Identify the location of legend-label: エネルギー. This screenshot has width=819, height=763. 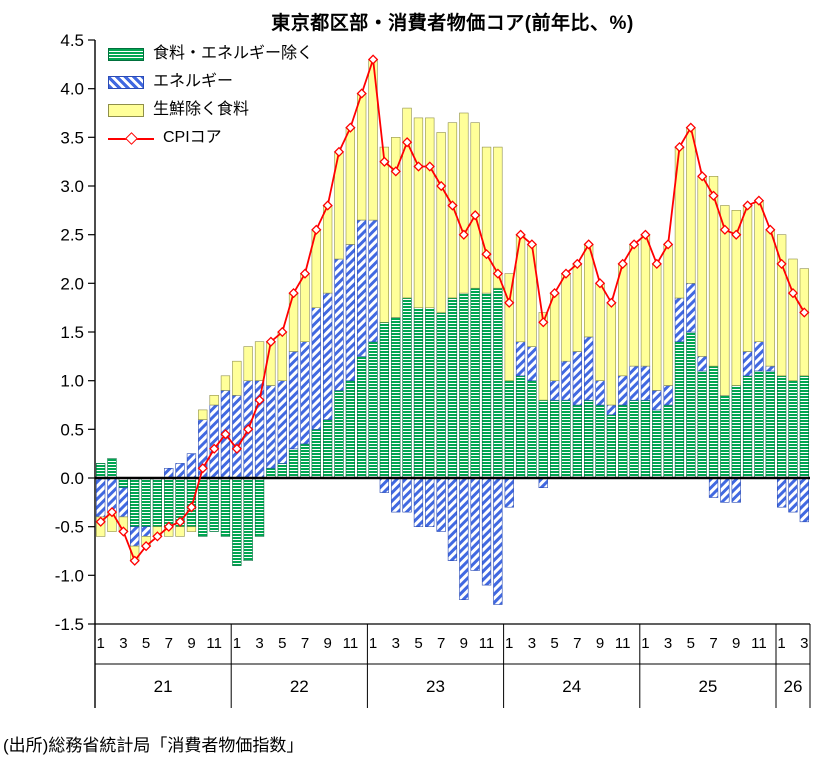
(193, 81).